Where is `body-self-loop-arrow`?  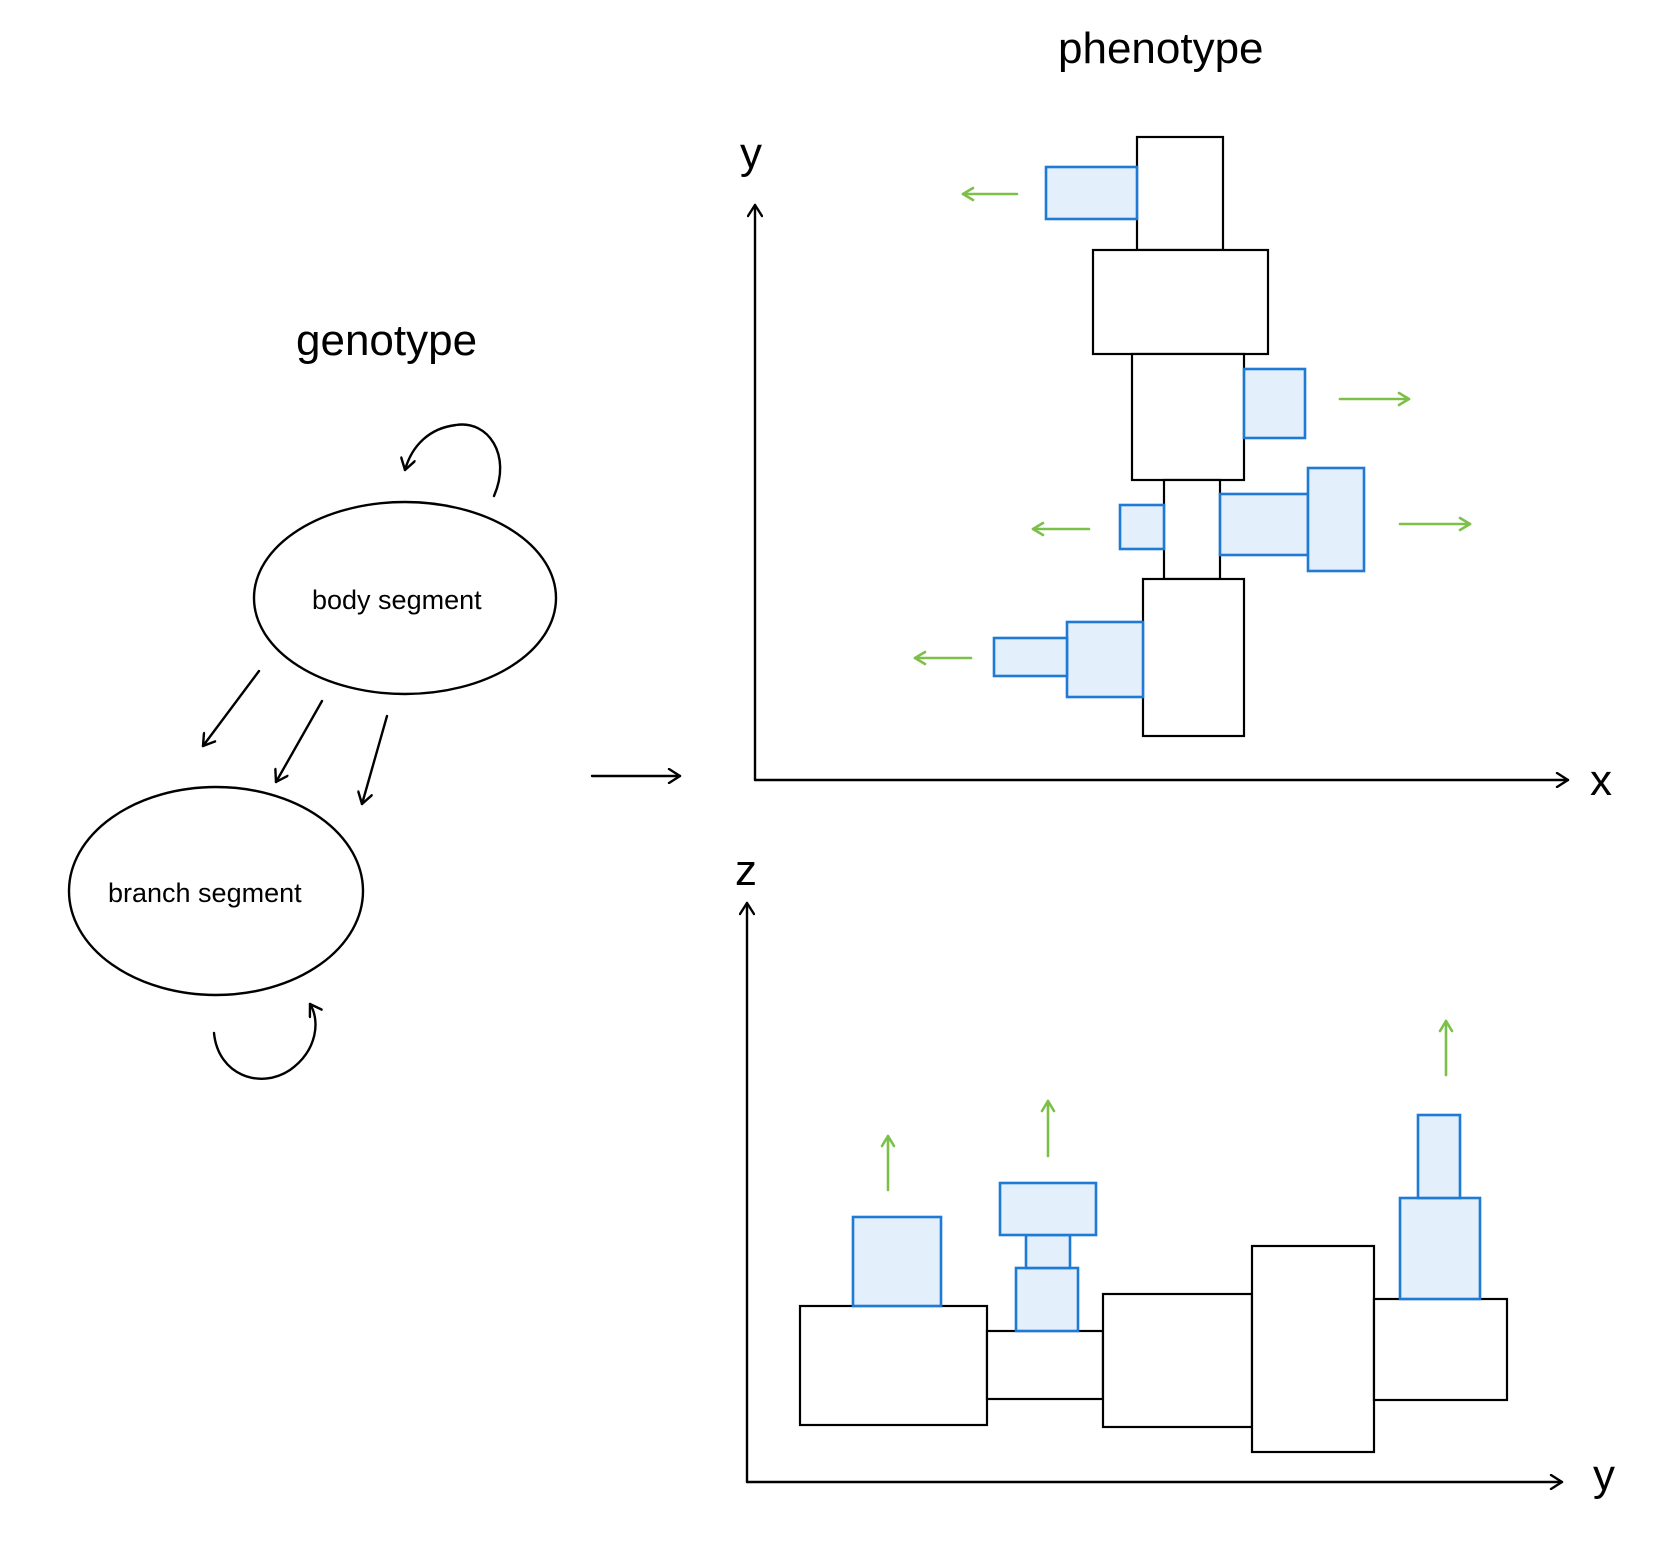 body-self-loop-arrow is located at coordinates (453, 460).